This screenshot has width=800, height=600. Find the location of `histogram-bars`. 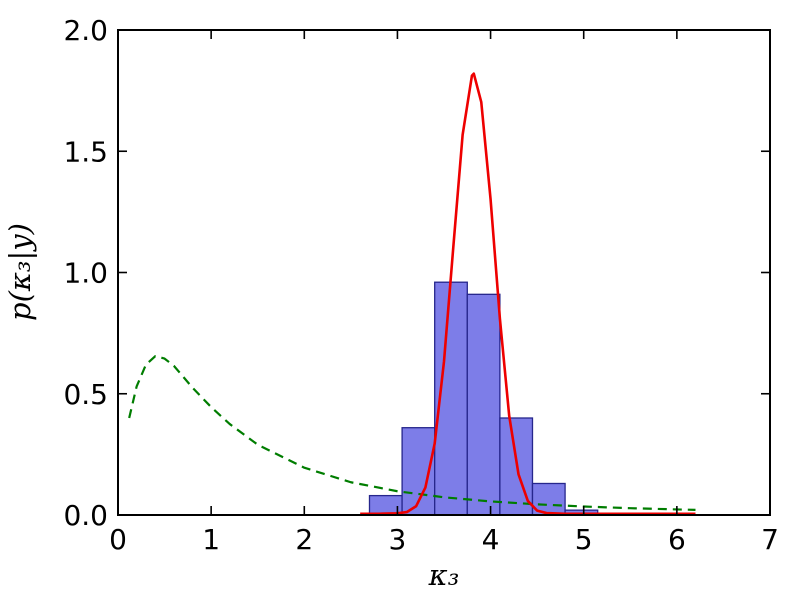

histogram-bars is located at coordinates (483, 398).